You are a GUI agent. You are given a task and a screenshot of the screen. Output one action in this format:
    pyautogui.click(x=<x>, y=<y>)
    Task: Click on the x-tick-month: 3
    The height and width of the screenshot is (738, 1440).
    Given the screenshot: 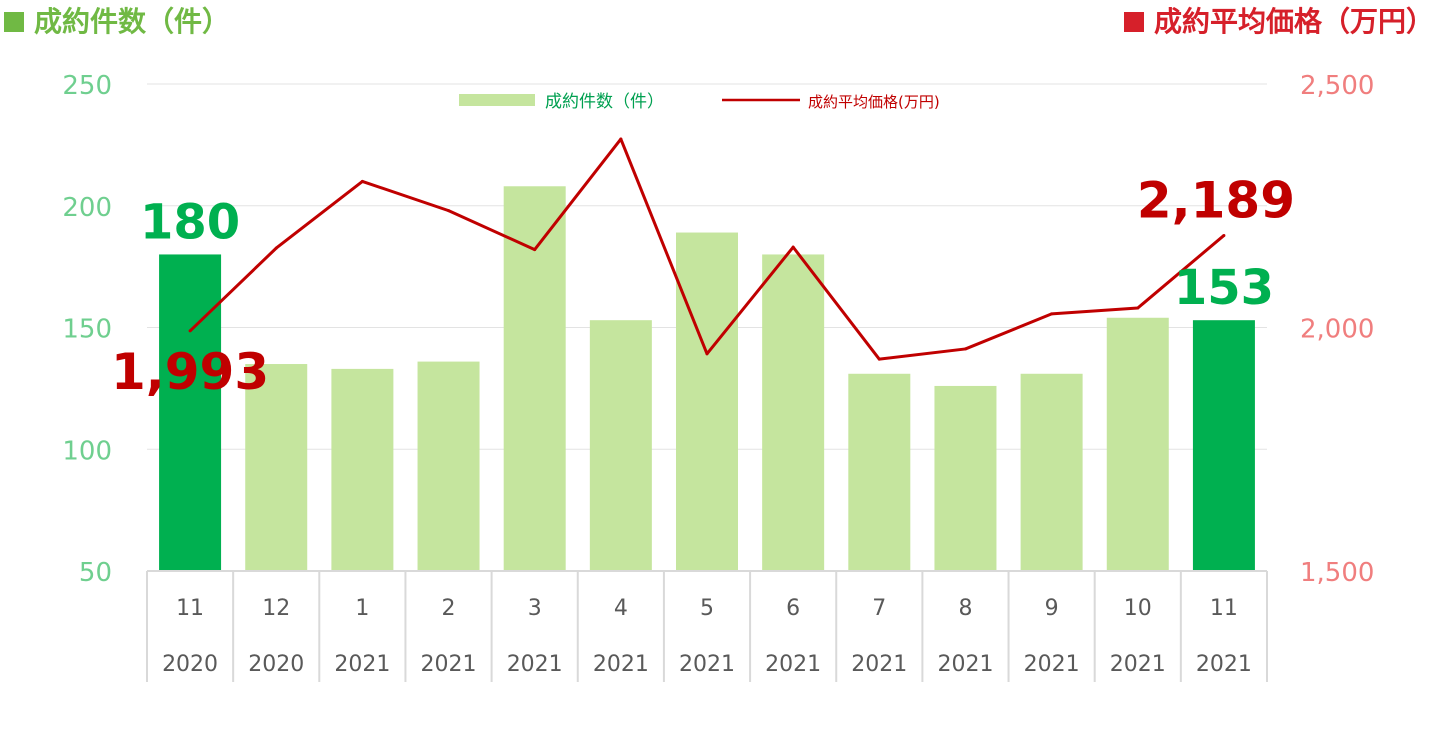 What is the action you would take?
    pyautogui.click(x=535, y=608)
    